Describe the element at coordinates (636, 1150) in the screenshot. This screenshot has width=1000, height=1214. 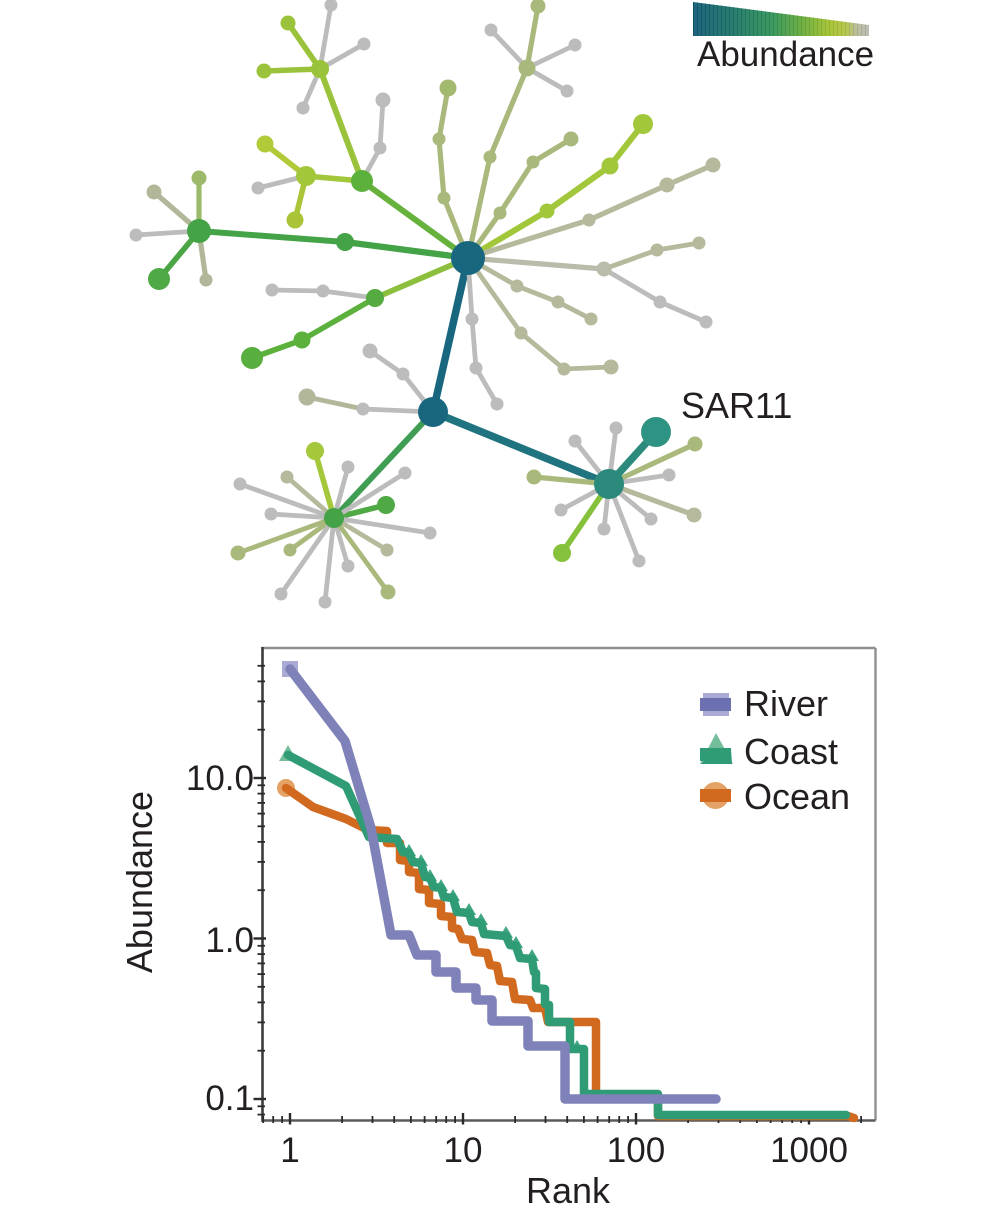
I see `svg-text: 100` at that location.